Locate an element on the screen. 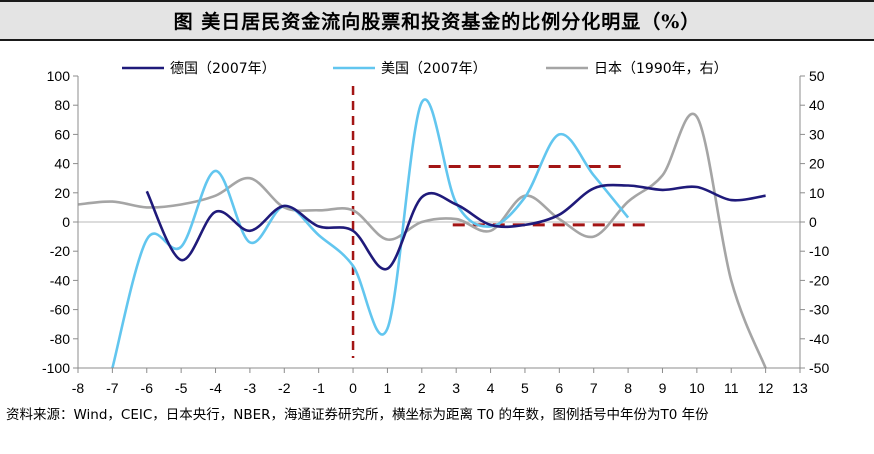 The image size is (874, 454). x-tick-label-20: 12 is located at coordinates (766, 388).